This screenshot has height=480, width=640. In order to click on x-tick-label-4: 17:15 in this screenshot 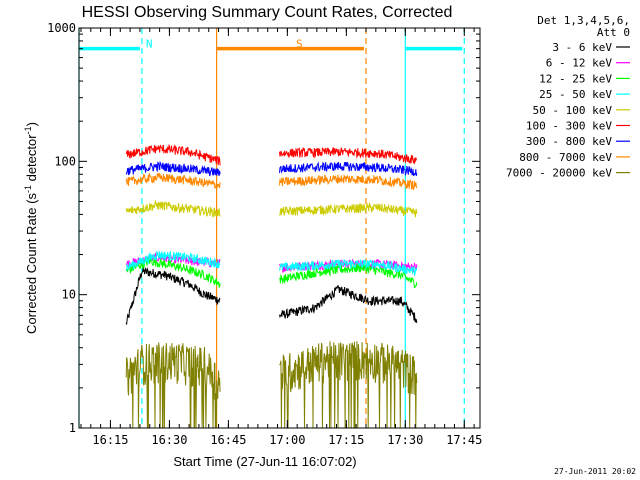, I will do `click(346, 440)`.